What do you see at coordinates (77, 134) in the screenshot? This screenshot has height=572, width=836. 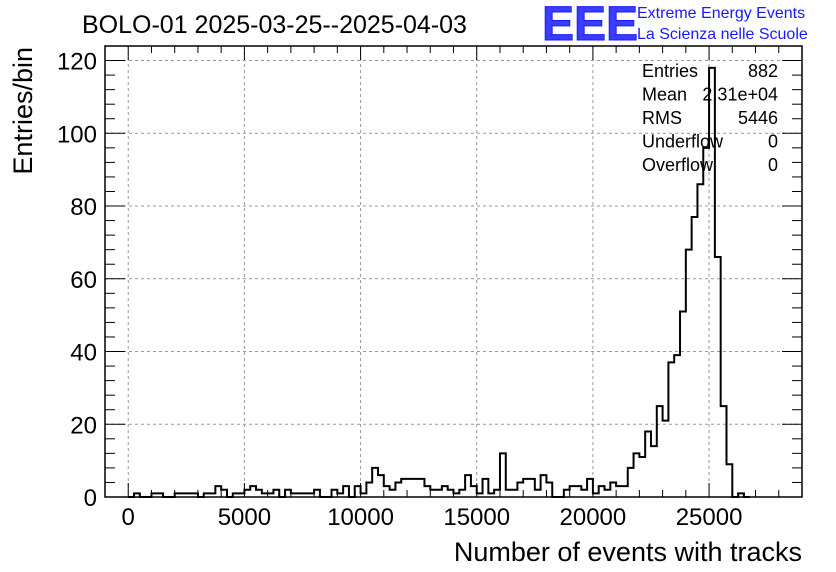 I see `y-tick-label: 100` at bounding box center [77, 134].